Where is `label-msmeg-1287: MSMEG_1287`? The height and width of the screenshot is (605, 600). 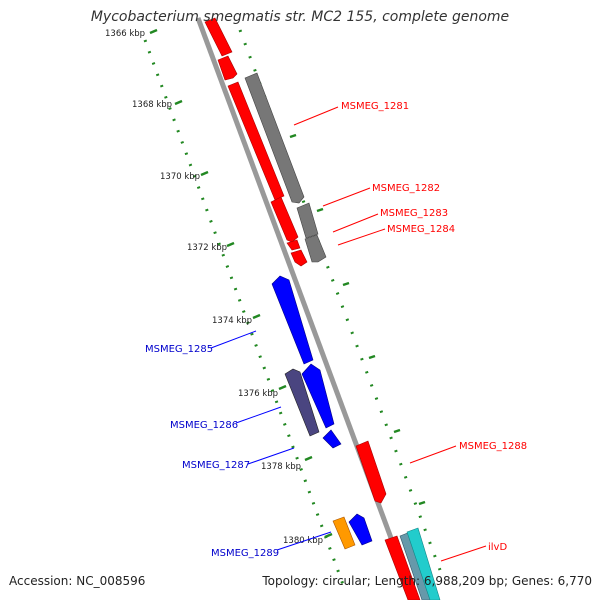 label-msmeg-1287: MSMEG_1287 is located at coordinates (216, 465).